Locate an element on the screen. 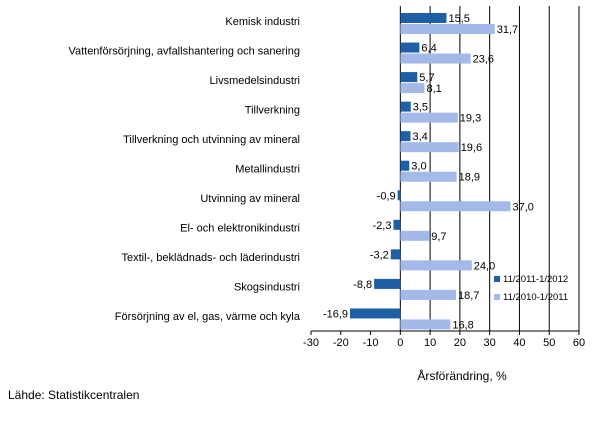 The image size is (598, 421). value-label: 3,5 is located at coordinates (420, 108).